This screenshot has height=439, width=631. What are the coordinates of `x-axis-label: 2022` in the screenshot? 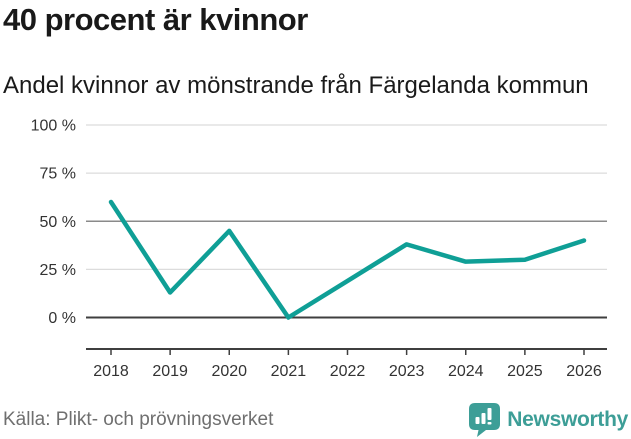 It's located at (348, 371).